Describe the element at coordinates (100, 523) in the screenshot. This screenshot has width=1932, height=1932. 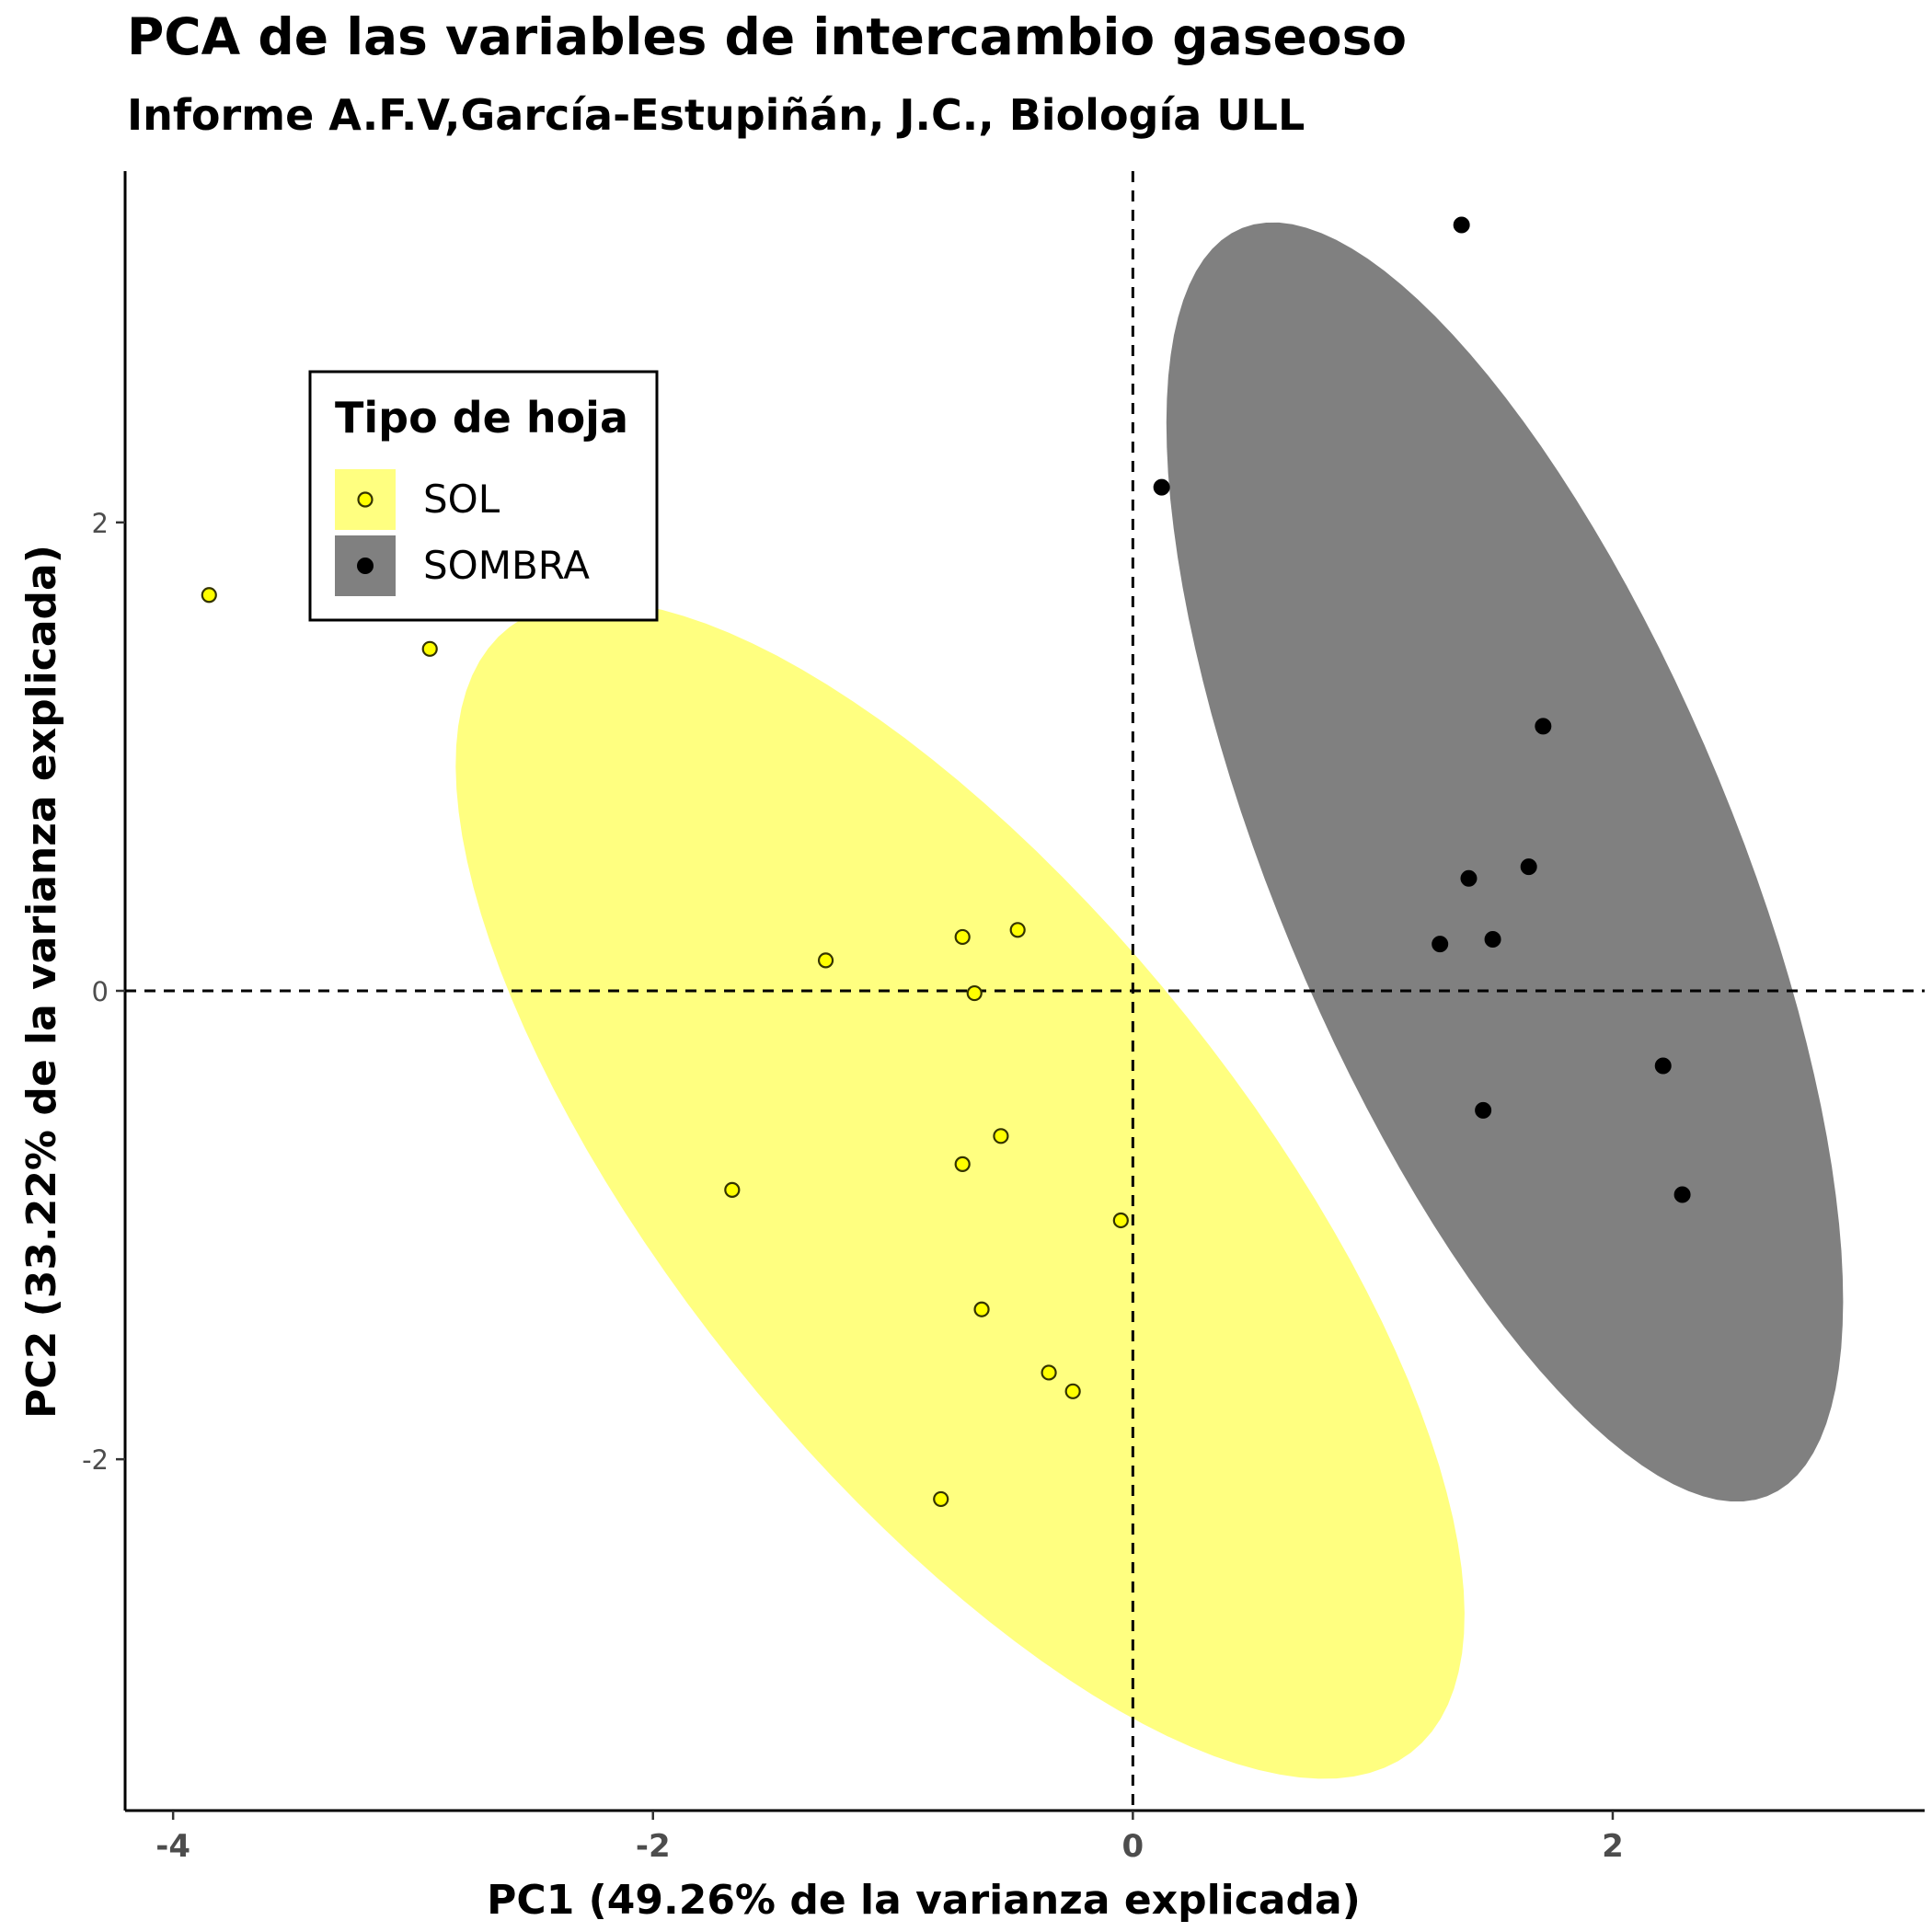
I see `y-tick-label: 2` at that location.